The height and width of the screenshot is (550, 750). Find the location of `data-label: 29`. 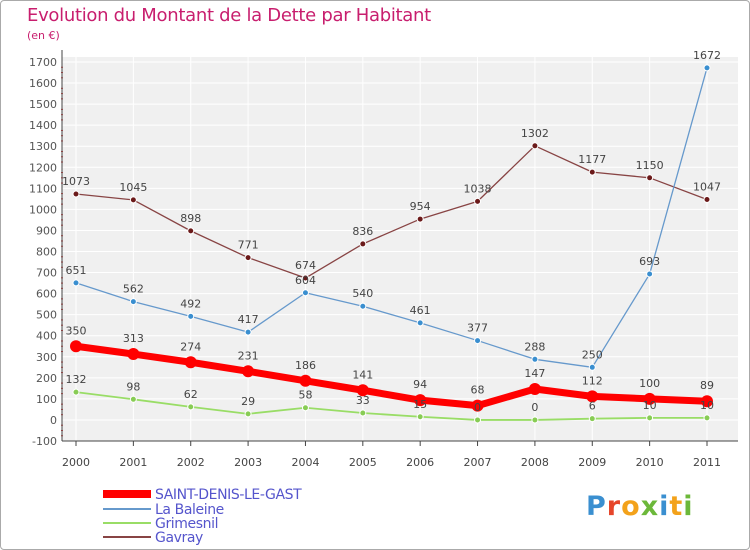

data-label: 29 is located at coordinates (248, 401).